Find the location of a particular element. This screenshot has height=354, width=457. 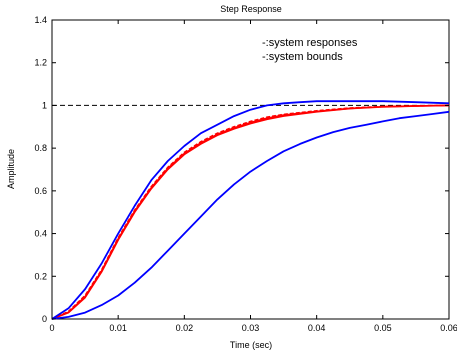

y-tick-label: 1.4 is located at coordinates (40, 20).